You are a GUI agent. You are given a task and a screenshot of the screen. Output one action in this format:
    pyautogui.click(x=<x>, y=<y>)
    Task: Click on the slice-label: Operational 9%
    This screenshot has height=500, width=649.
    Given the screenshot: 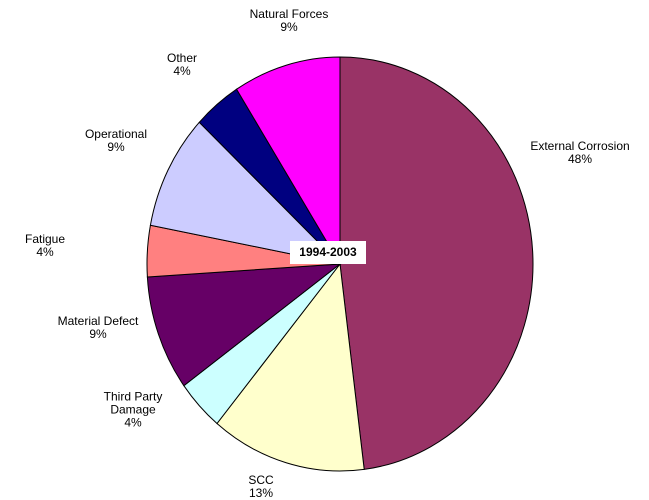 What is the action you would take?
    pyautogui.click(x=116, y=141)
    